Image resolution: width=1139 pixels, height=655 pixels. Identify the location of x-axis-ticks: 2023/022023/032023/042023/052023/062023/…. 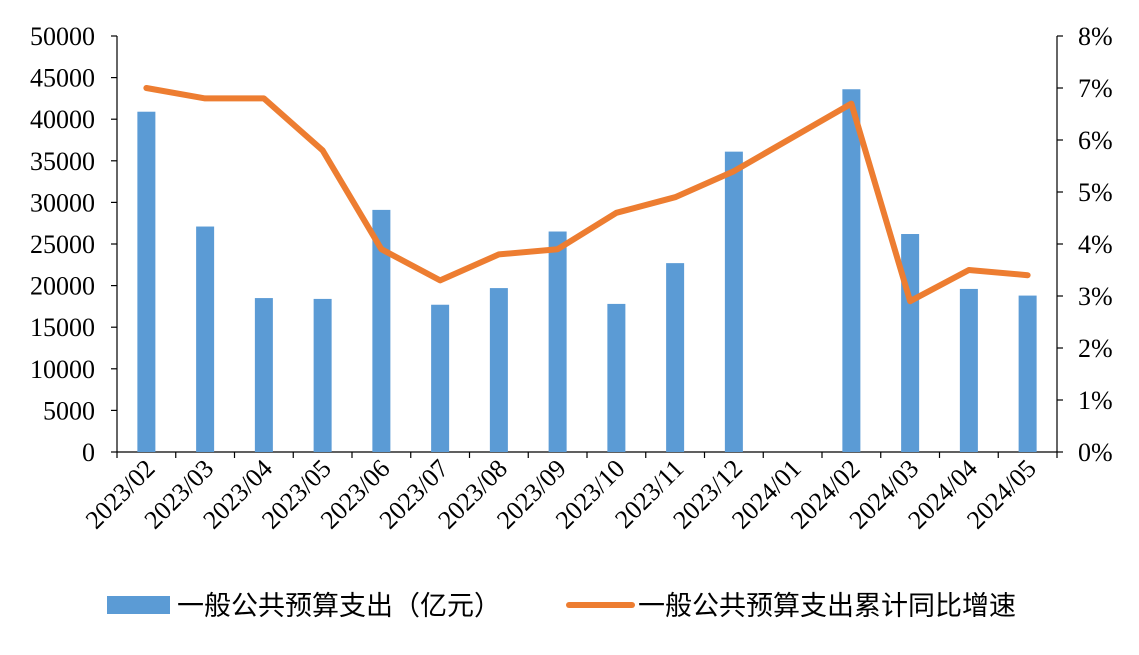
(569, 493).